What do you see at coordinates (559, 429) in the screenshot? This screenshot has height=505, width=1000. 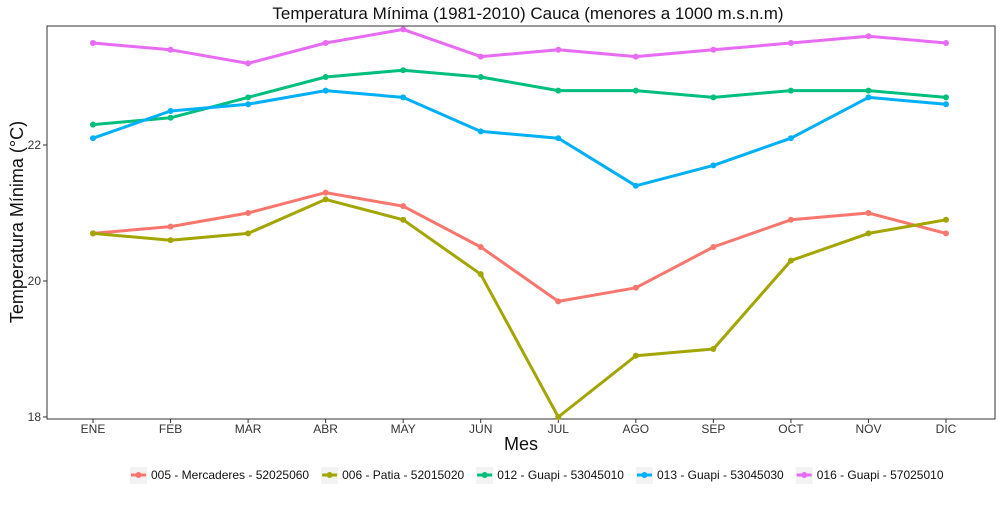 I see `x-tick-label: JUL` at bounding box center [559, 429].